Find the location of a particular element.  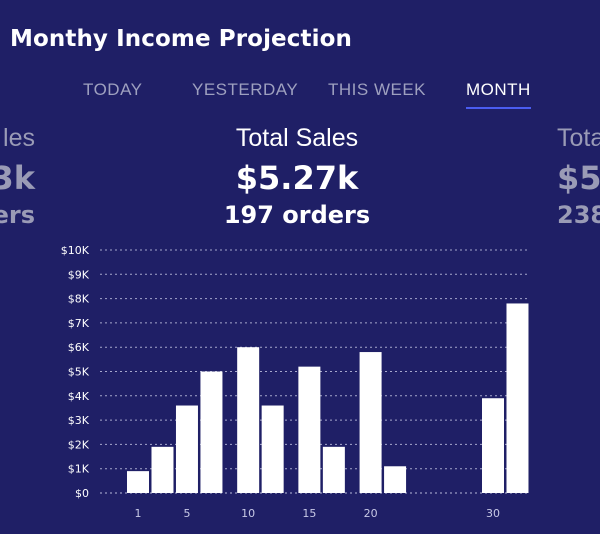

card-title: Tota is located at coordinates (578, 138).